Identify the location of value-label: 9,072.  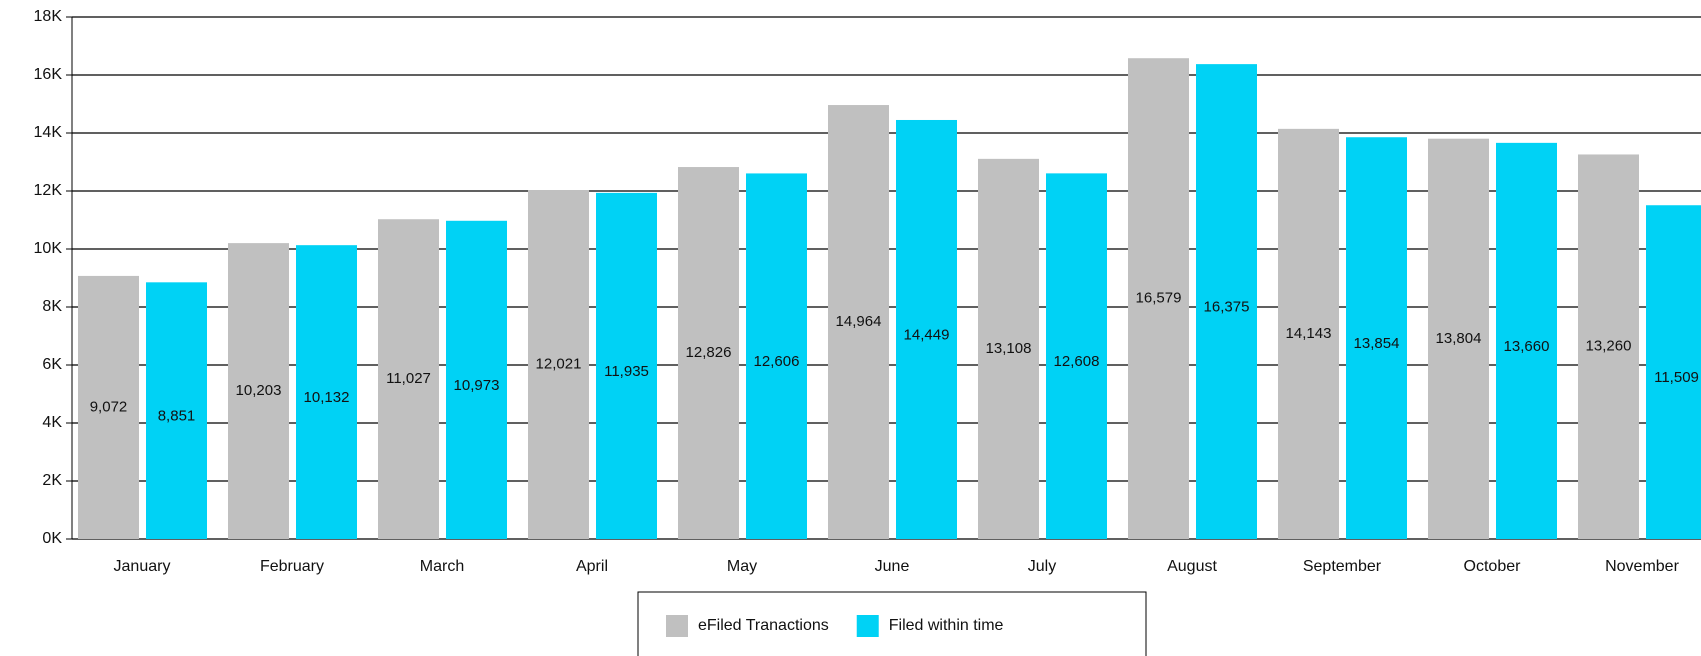
(109, 406).